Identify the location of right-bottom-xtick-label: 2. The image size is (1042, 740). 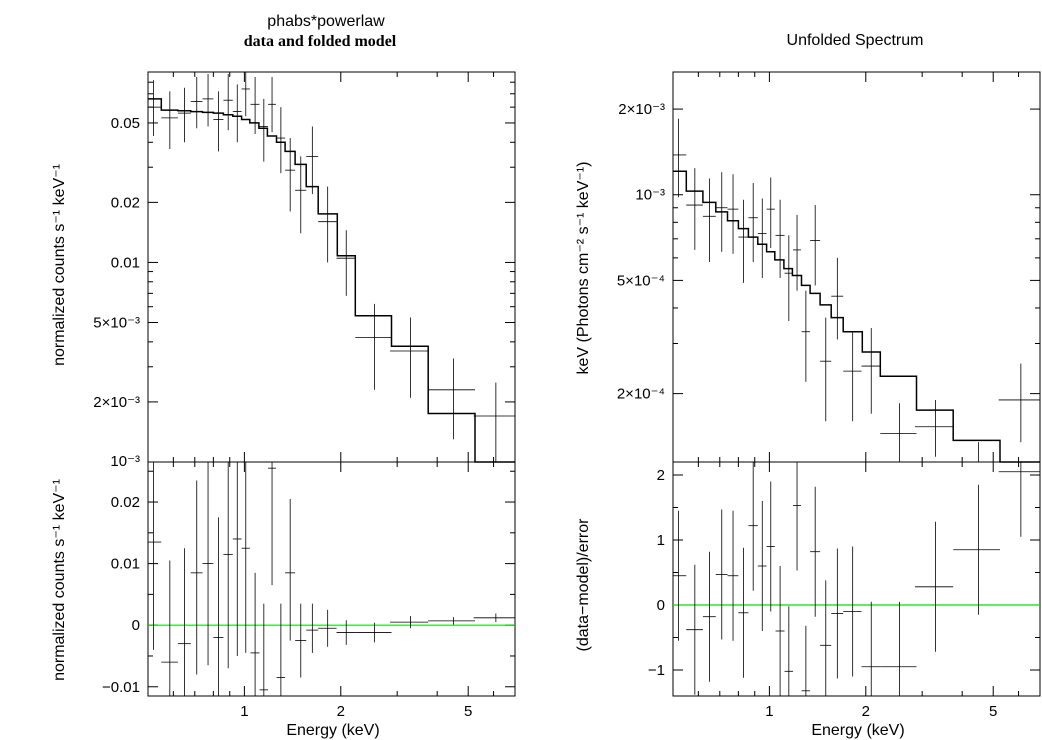
(866, 711).